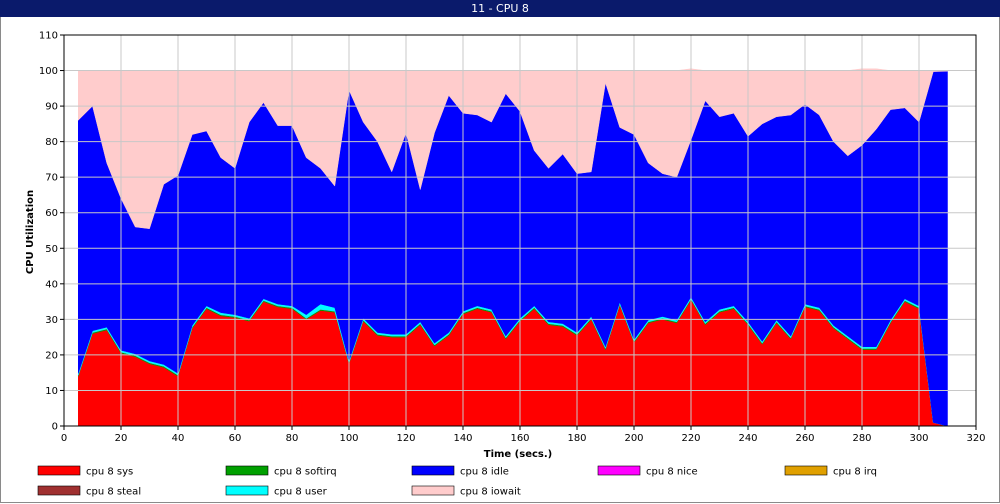 The width and height of the screenshot is (1000, 504). I want to click on legend-label: cpu 8 user, so click(301, 492).